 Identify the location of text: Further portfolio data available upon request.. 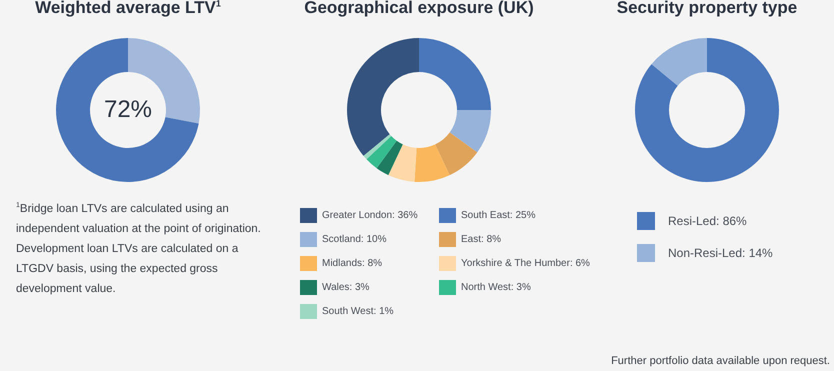
(720, 361).